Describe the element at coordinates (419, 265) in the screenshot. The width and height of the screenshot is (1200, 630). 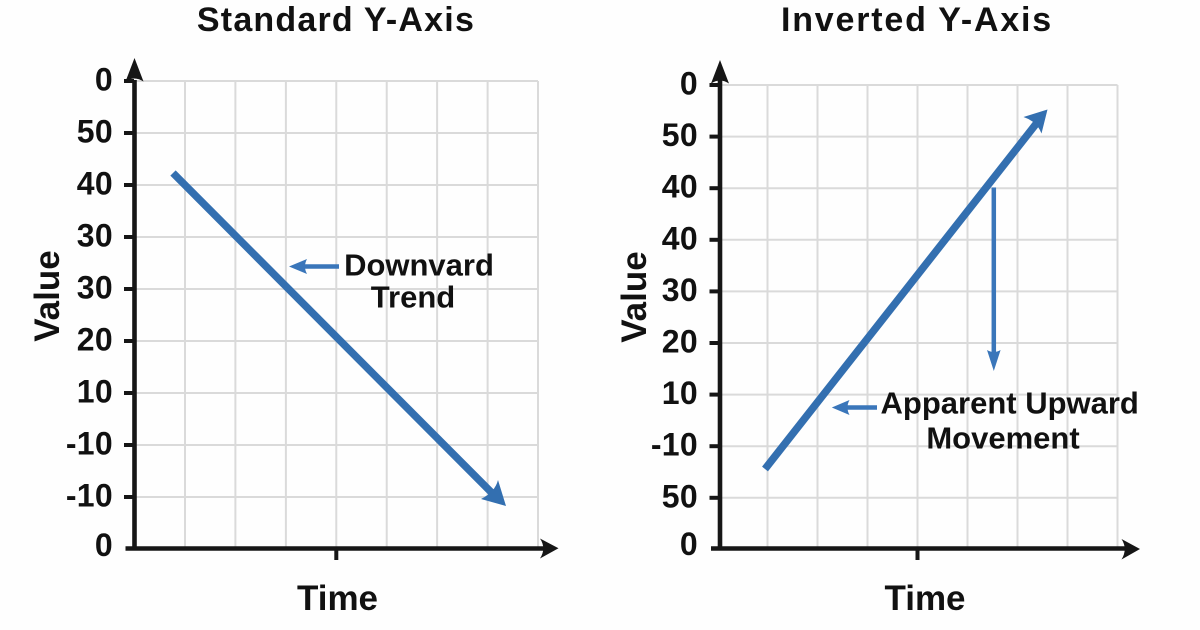
I see `svg-text: Downvard` at that location.